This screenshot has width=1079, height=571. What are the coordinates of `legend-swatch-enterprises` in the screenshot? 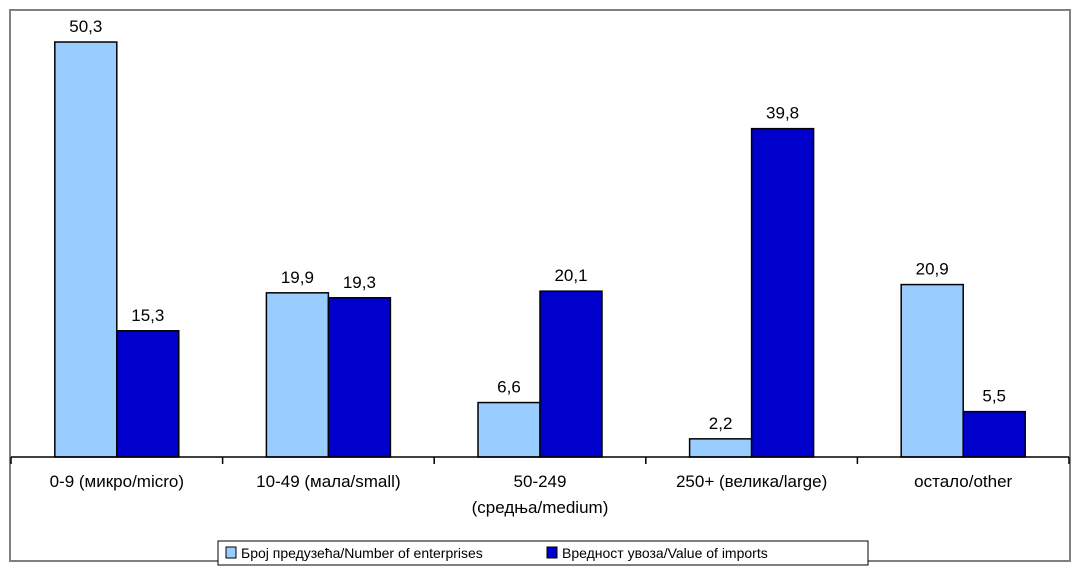 It's located at (231, 552).